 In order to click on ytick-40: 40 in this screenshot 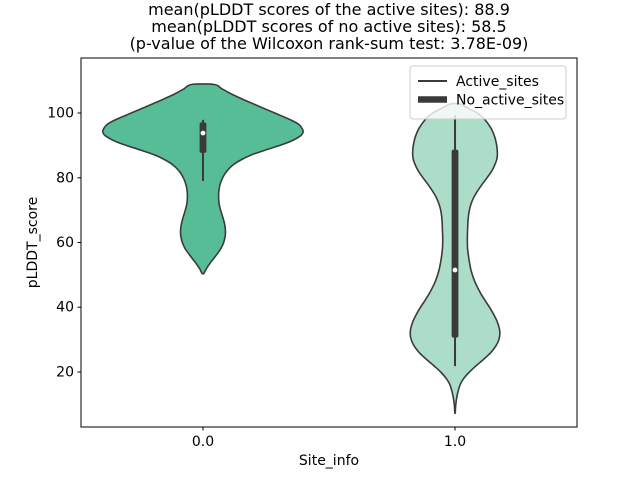, I will do `click(65, 308)`.